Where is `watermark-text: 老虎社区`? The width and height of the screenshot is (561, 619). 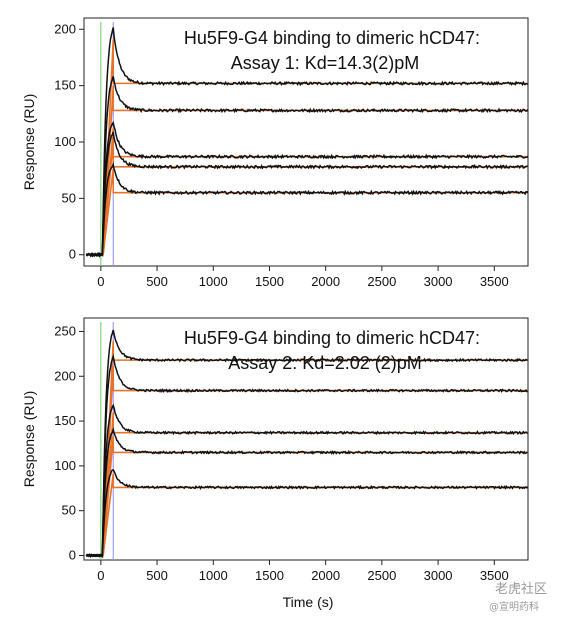
watermark-text: 老虎社区 is located at coordinates (520, 589).